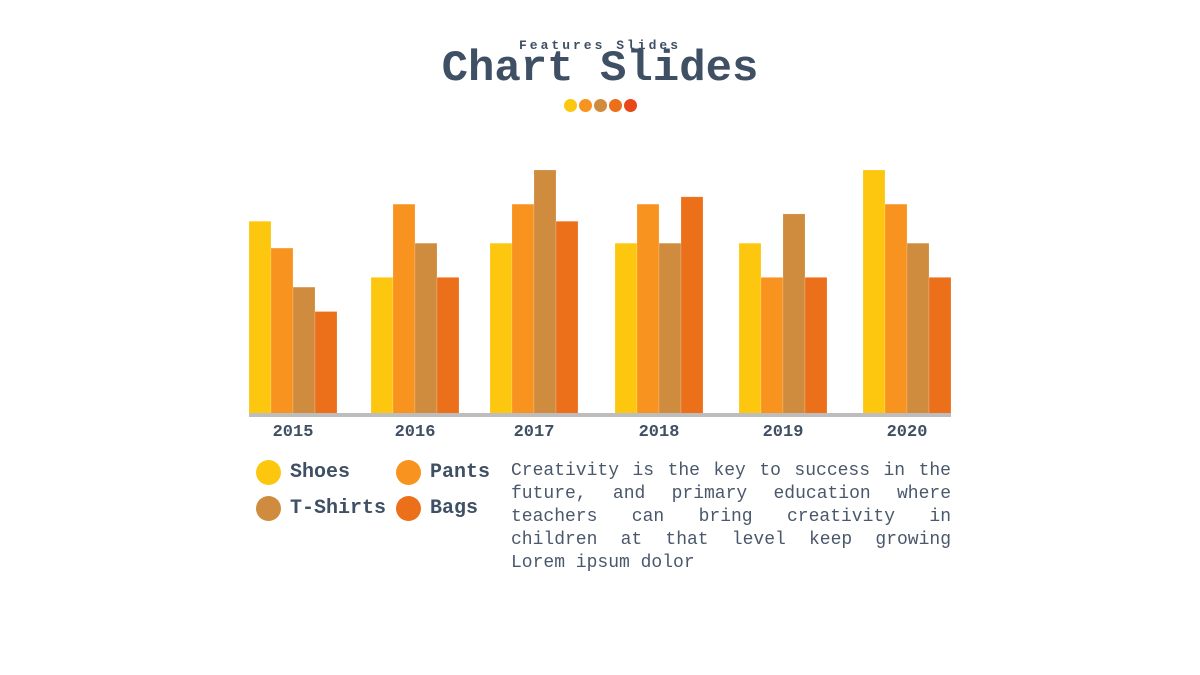 This screenshot has width=1200, height=675. What do you see at coordinates (460, 472) in the screenshot?
I see `legend-label: Pants` at bounding box center [460, 472].